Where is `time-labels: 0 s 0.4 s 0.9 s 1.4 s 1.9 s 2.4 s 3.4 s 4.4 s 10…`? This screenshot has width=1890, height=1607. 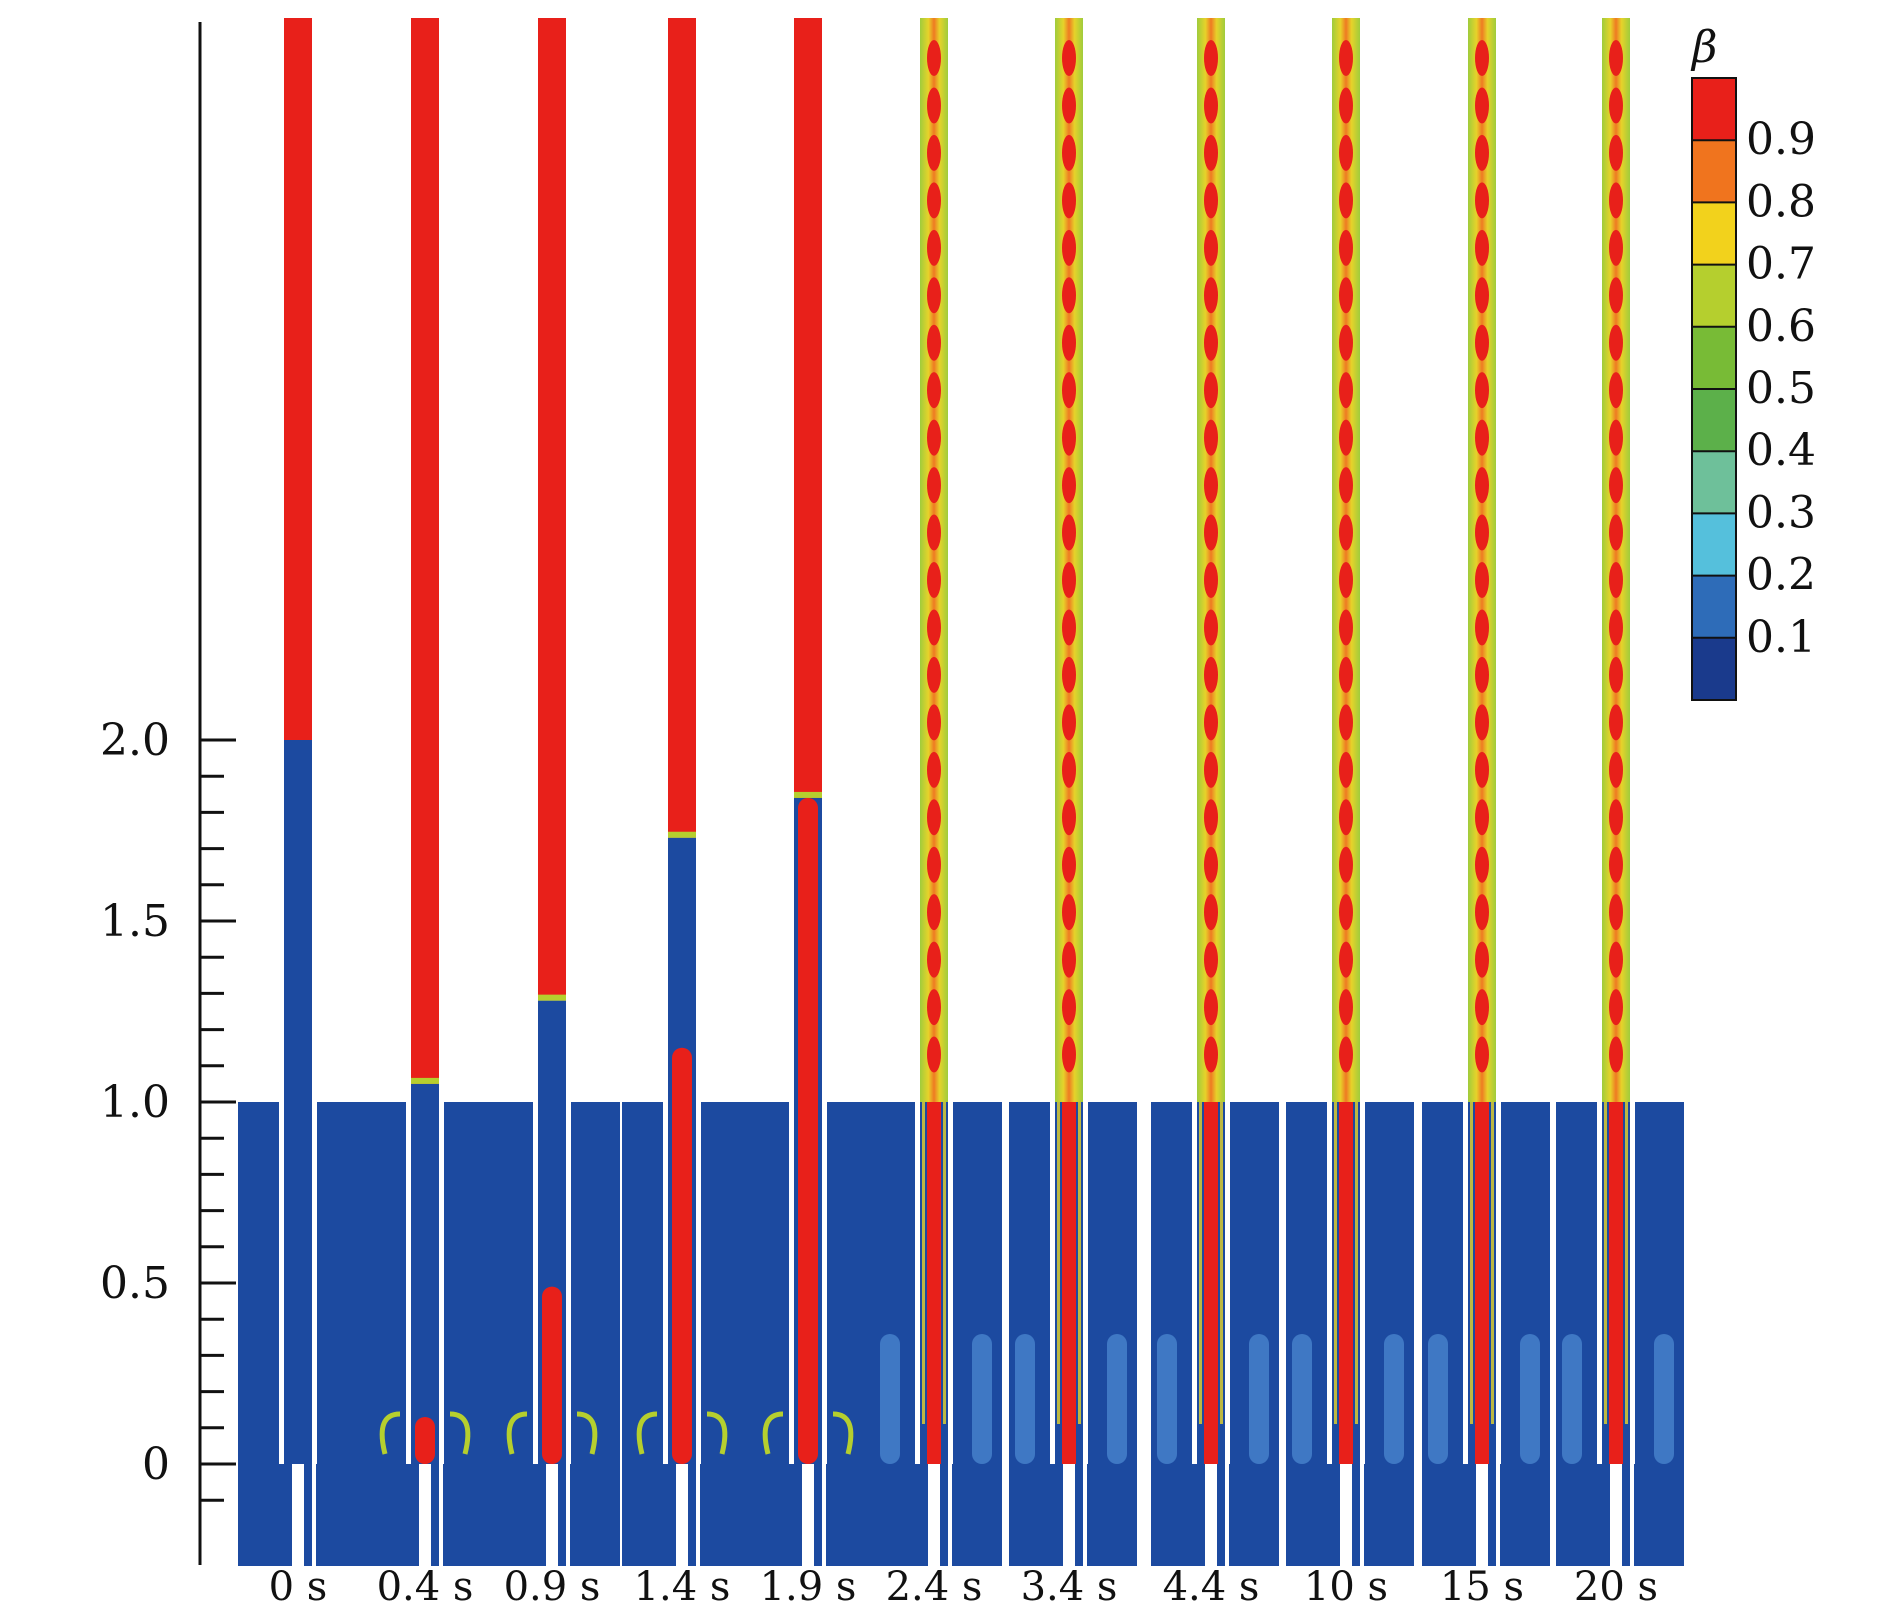 time-labels: 0 s 0.4 s 0.9 s 1.4 s 1.9 s 2.4 s 3.4 s 4.4 s 10… is located at coordinates (963, 1585).